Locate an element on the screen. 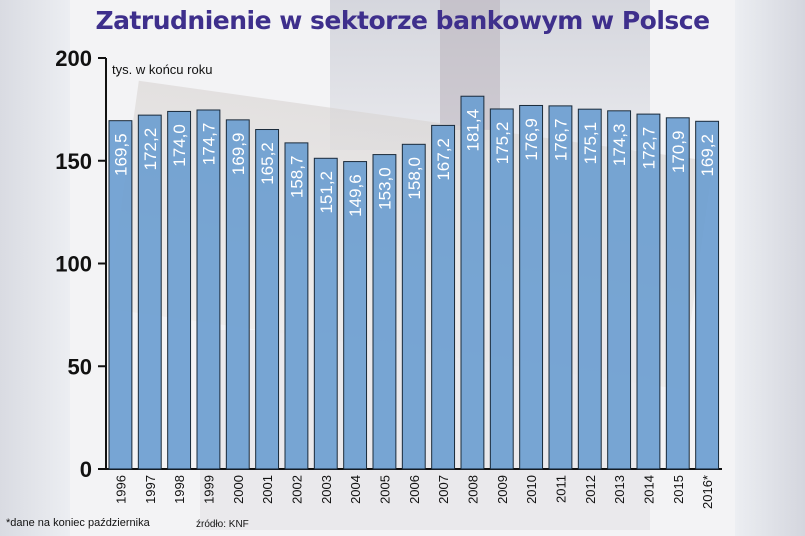 This screenshot has width=805, height=536. data-label: 175,1 is located at coordinates (590, 143).